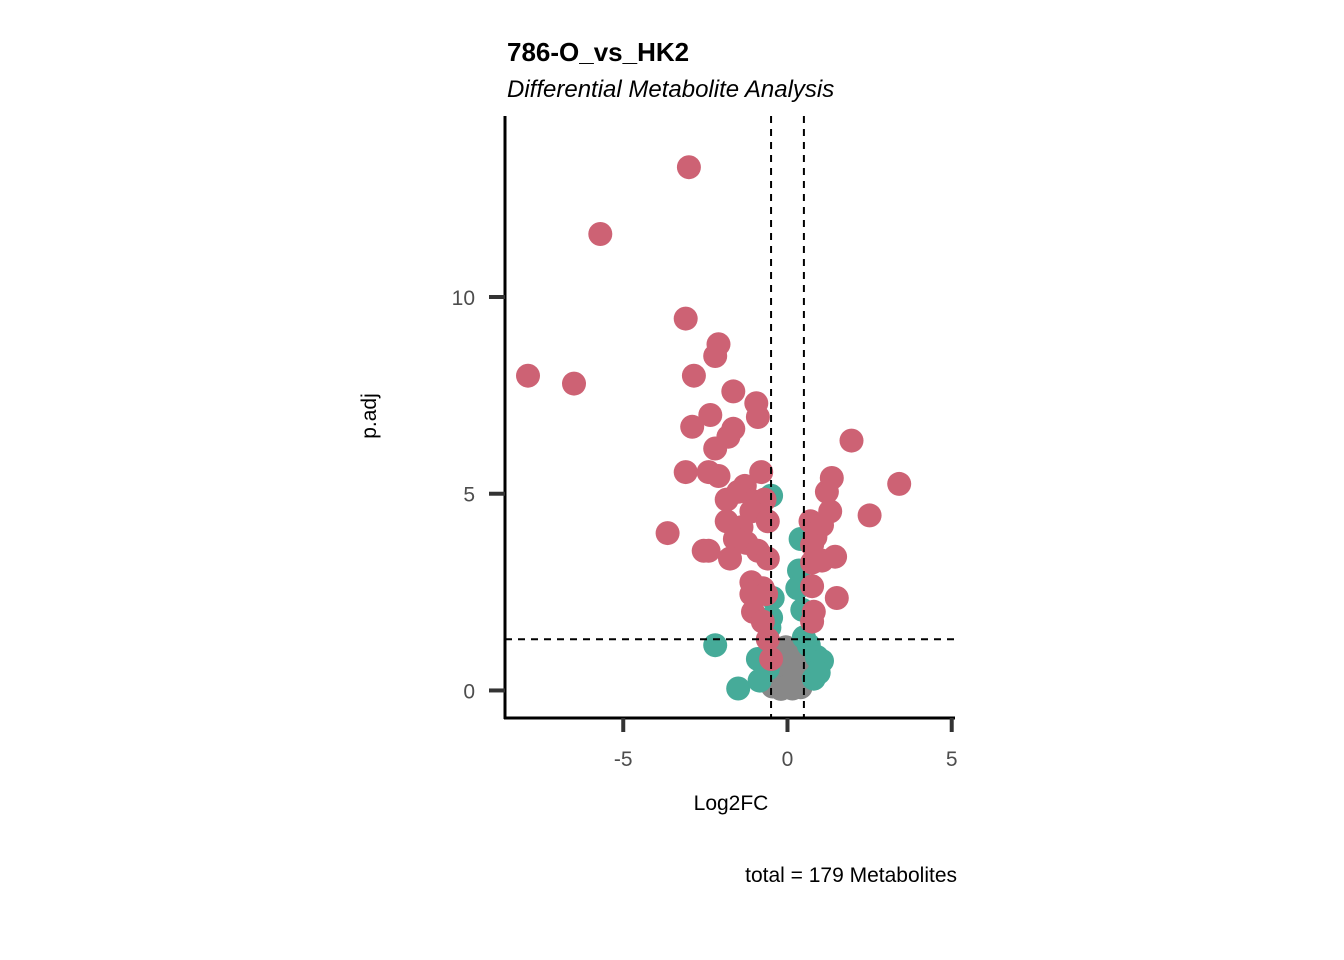 This screenshot has height=960, width=1344. What do you see at coordinates (469, 691) in the screenshot?
I see `y-tick-label: 0` at bounding box center [469, 691].